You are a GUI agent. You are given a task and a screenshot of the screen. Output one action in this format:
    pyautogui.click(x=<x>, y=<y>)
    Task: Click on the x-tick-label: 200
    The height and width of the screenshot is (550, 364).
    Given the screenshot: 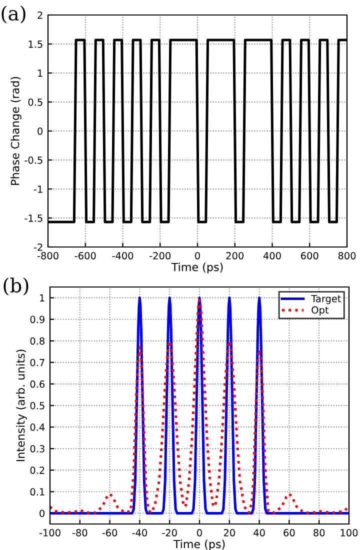 What is the action you would take?
    pyautogui.click(x=235, y=256)
    